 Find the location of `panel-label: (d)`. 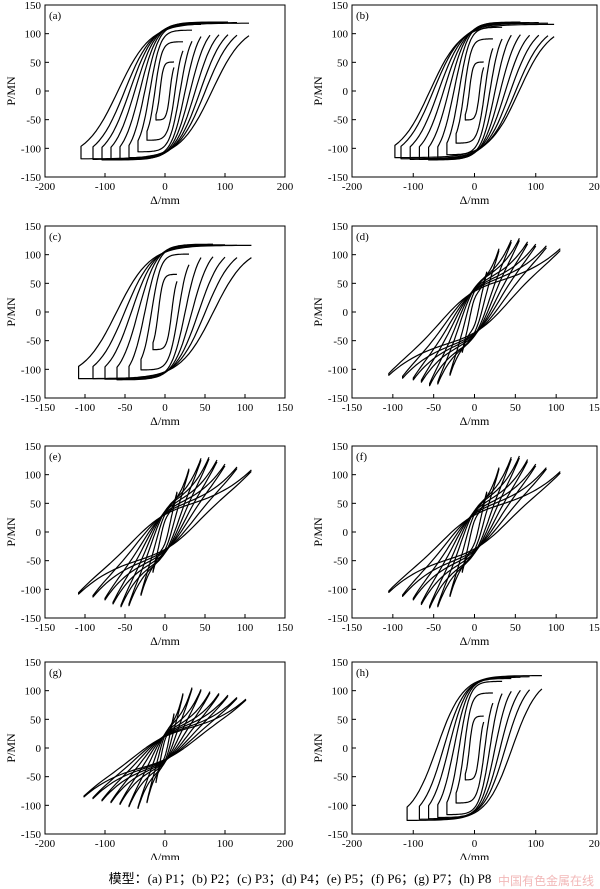

panel-label: (d) is located at coordinates (362, 237).